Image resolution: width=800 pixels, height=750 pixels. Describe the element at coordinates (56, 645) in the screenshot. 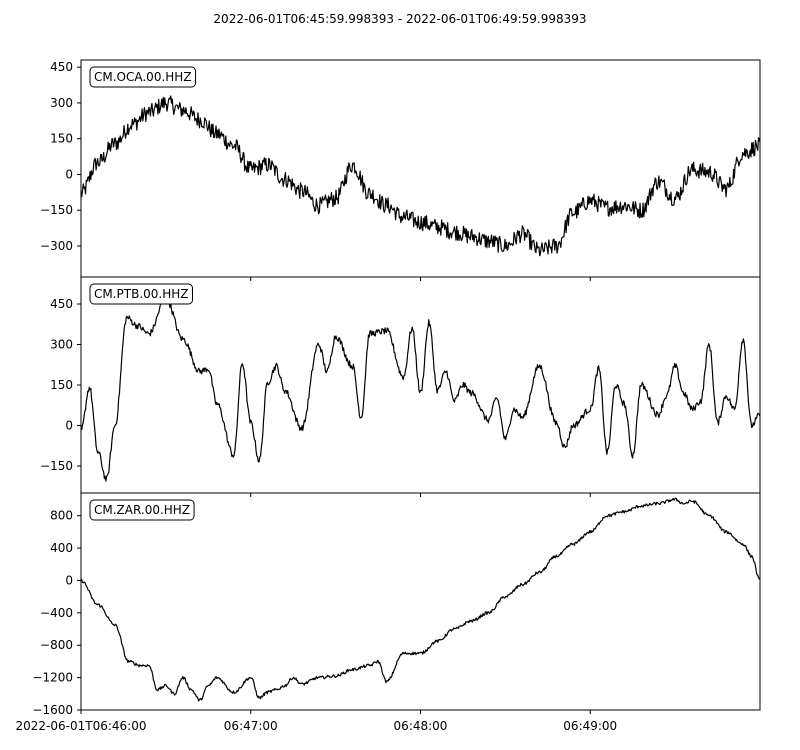

I see `y-tick-label: −800` at that location.